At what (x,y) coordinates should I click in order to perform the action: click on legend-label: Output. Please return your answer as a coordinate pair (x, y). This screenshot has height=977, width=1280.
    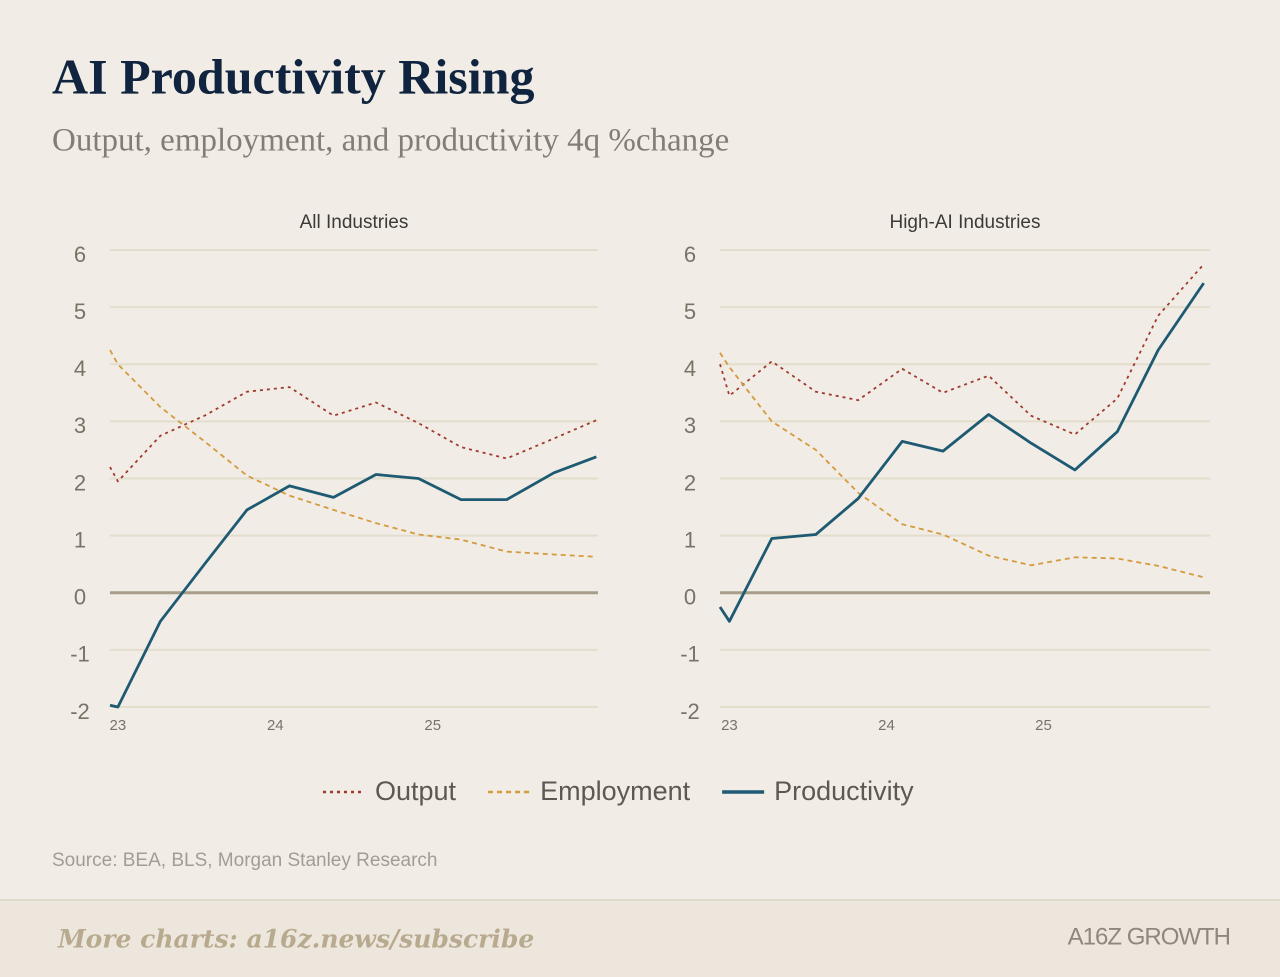
    Looking at the image, I should click on (416, 791).